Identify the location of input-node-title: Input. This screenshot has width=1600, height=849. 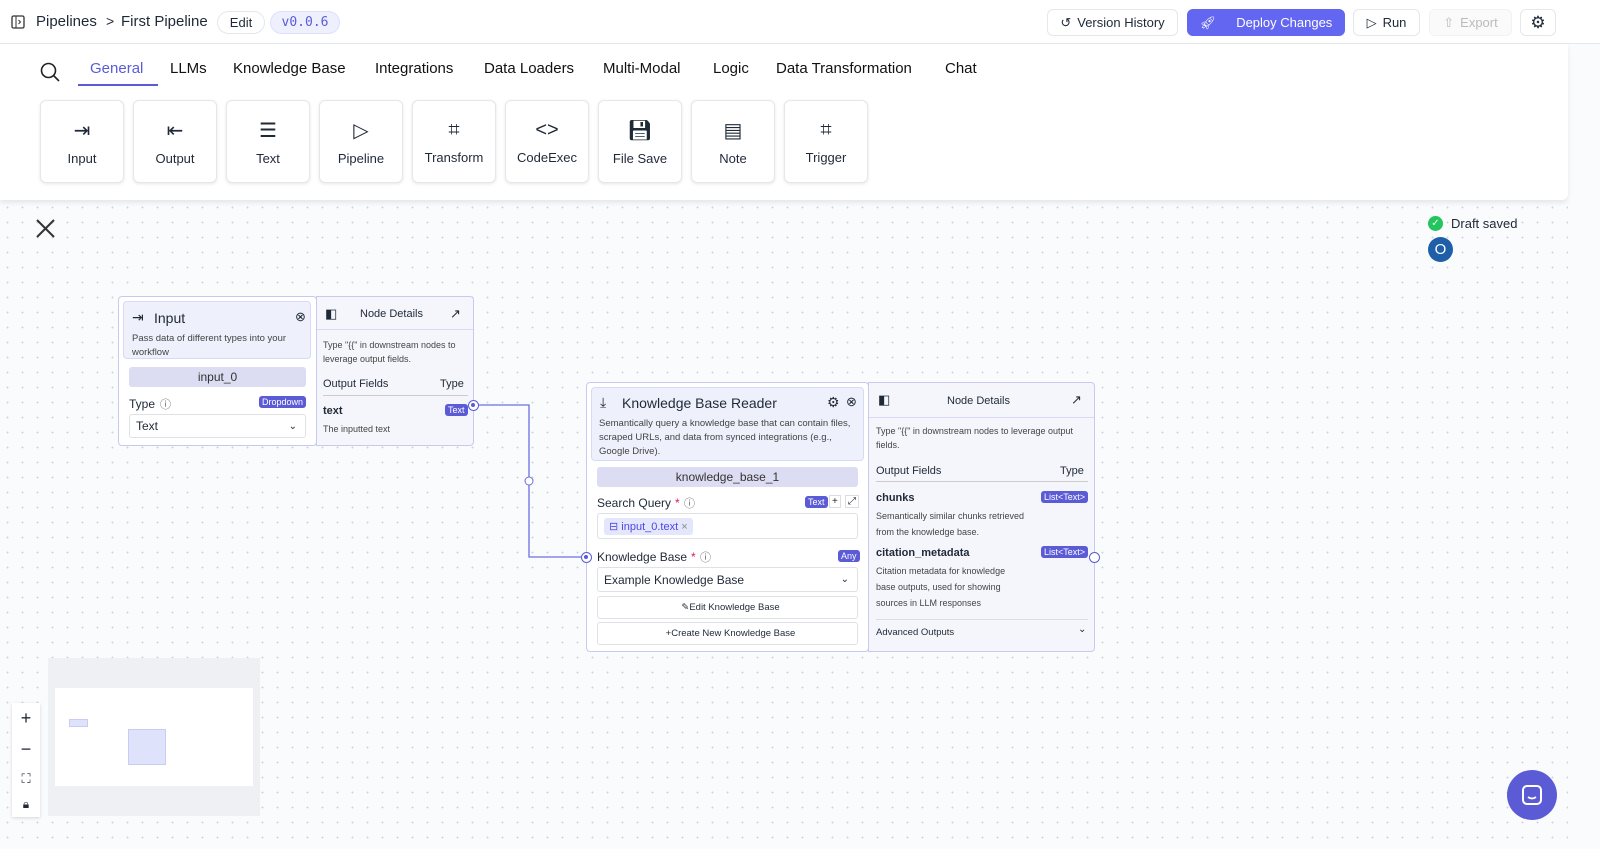
(170, 318).